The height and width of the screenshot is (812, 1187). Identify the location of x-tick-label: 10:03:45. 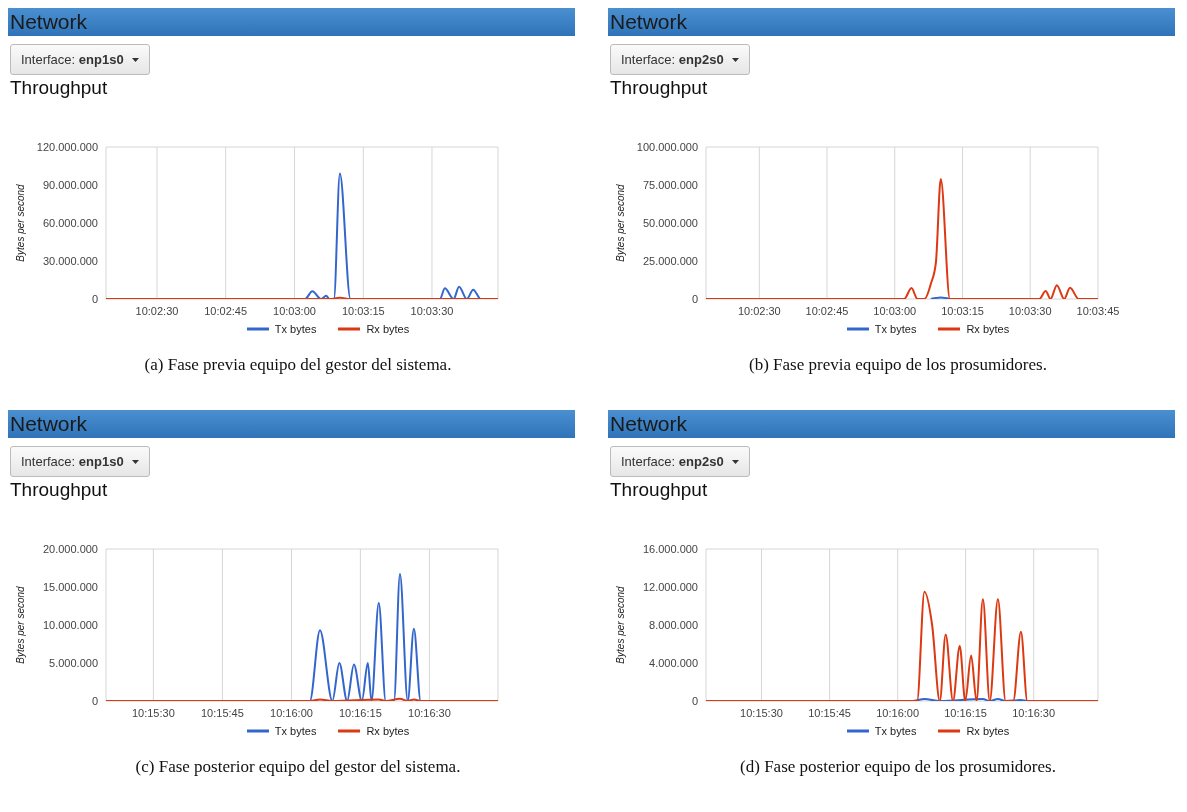
(1098, 310).